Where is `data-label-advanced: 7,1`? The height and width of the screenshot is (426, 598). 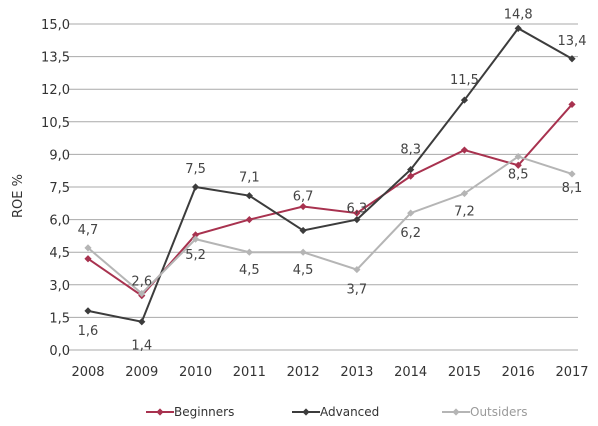
data-label-advanced: 7,1 is located at coordinates (249, 178).